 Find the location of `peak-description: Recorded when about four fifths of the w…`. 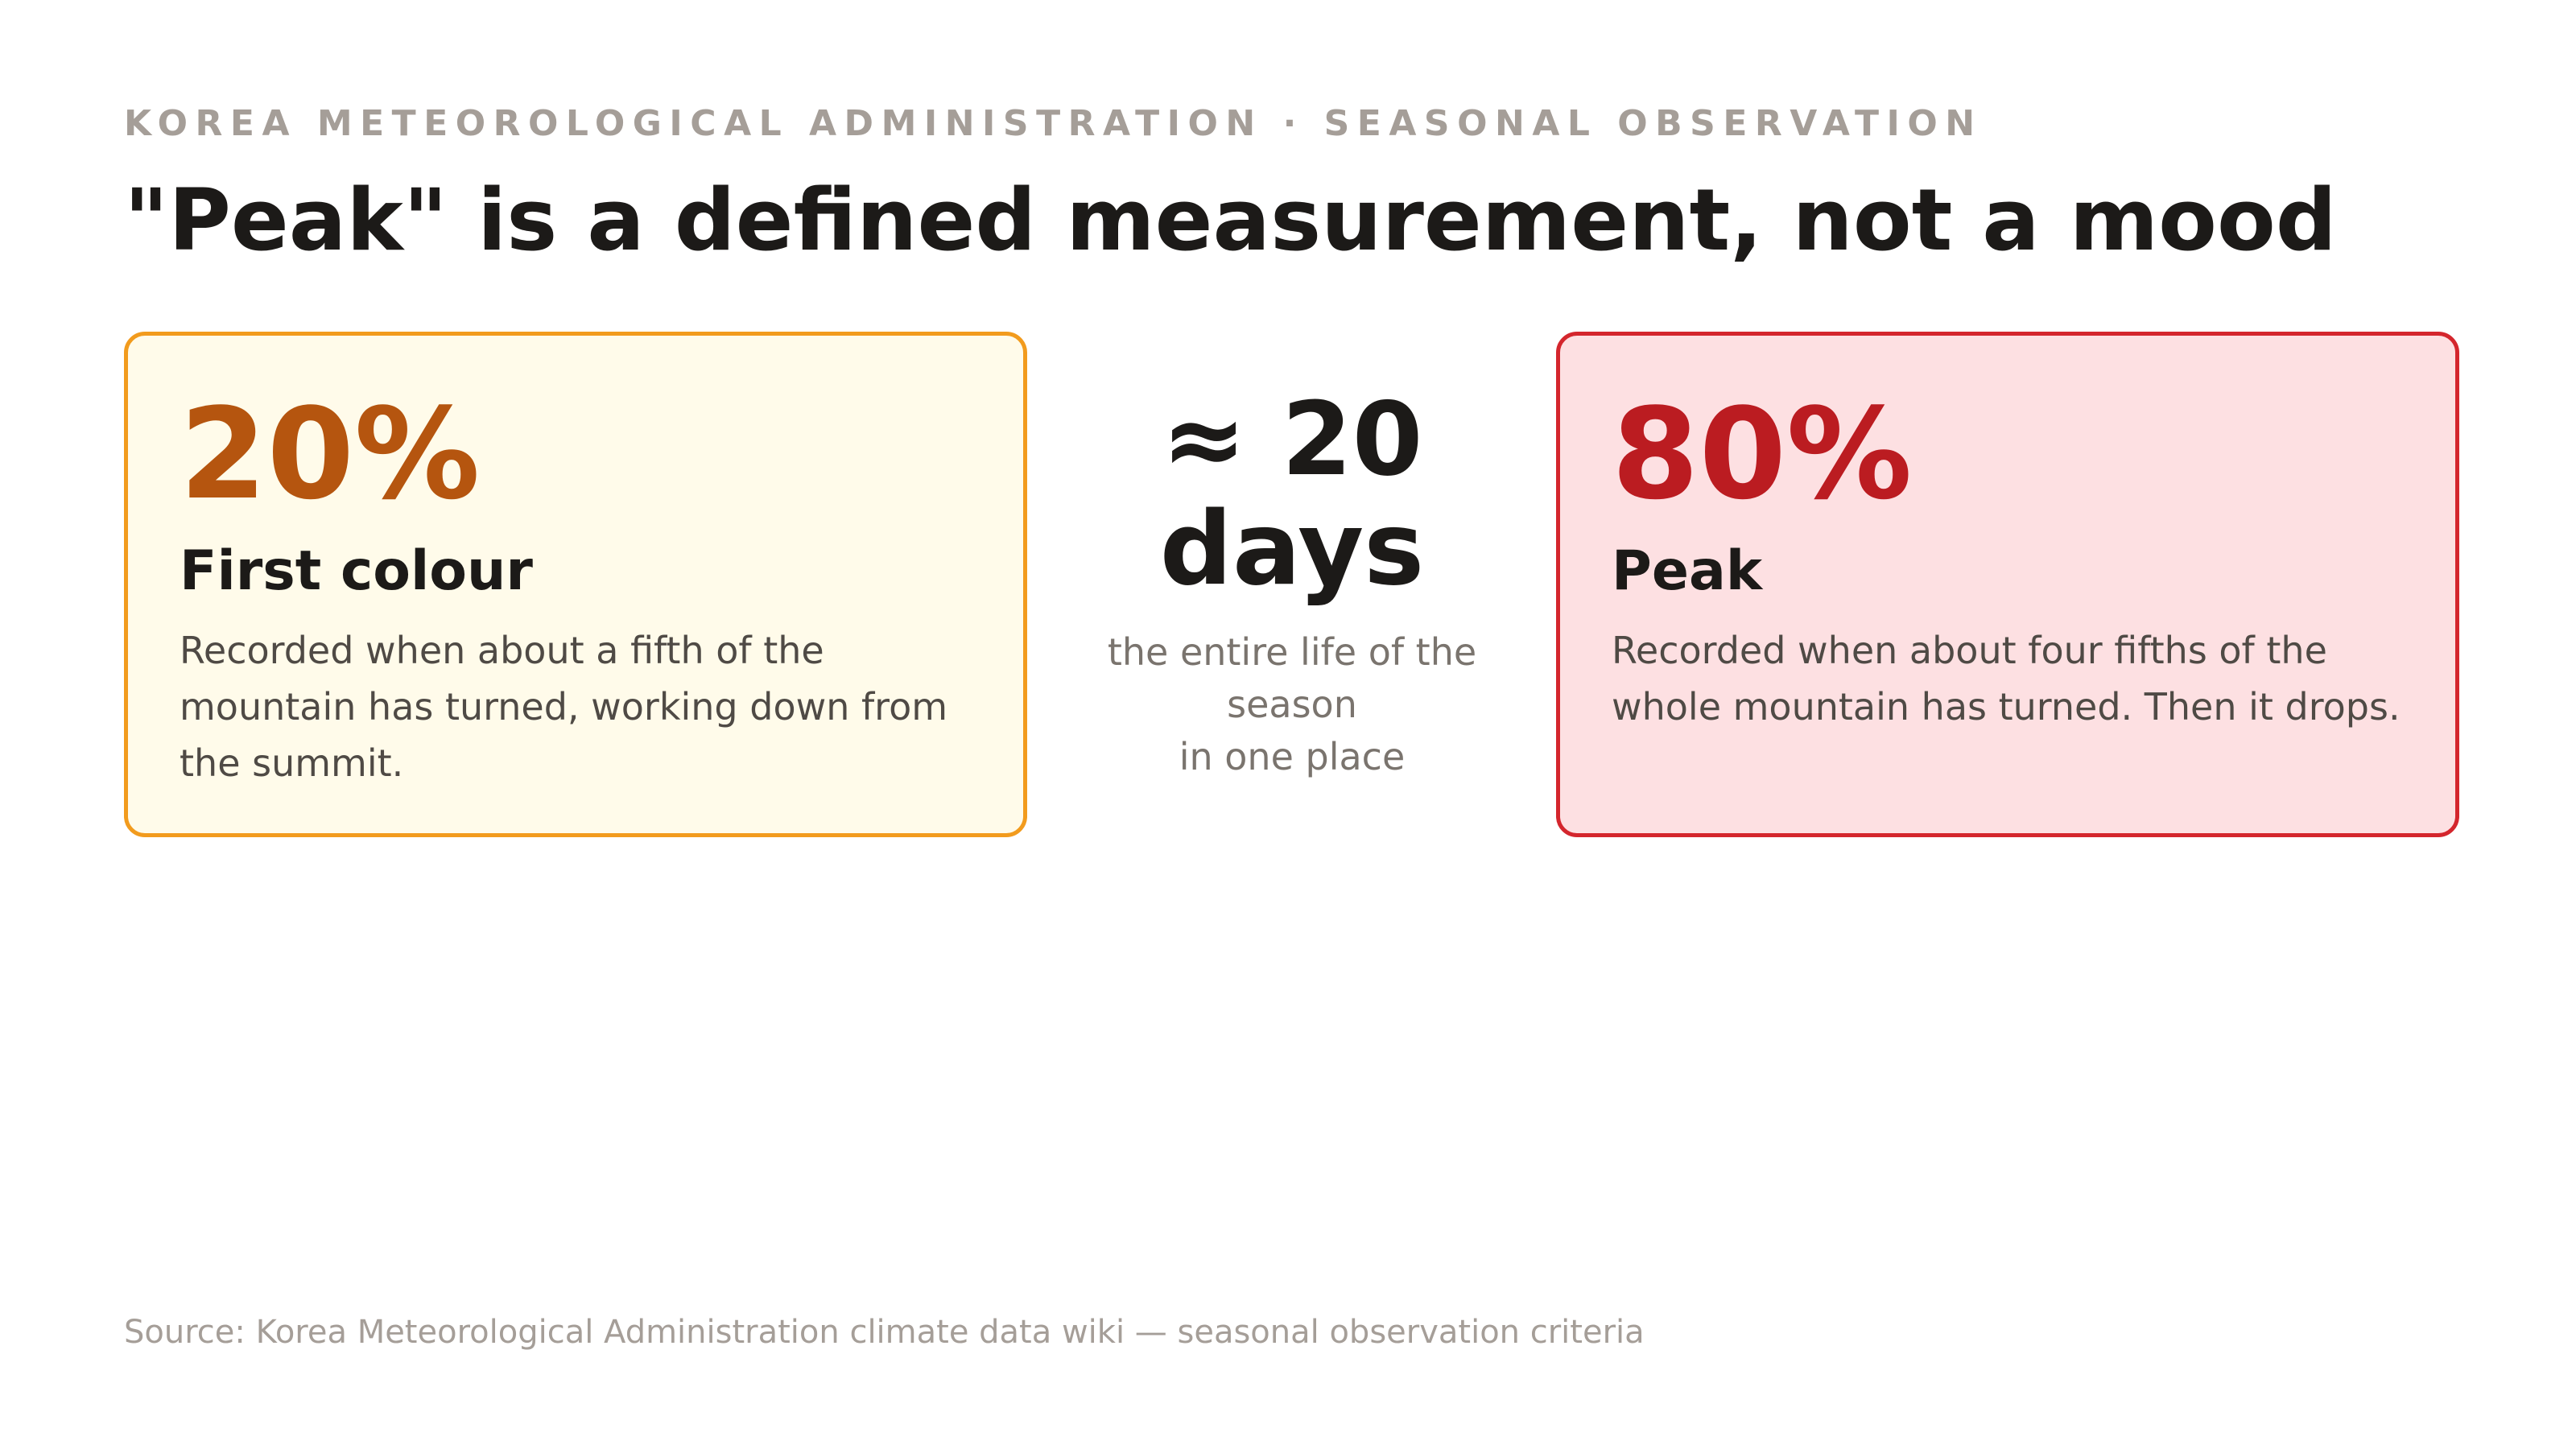

peak-description: Recorded when about four fifths of the w… is located at coordinates (2006, 679).